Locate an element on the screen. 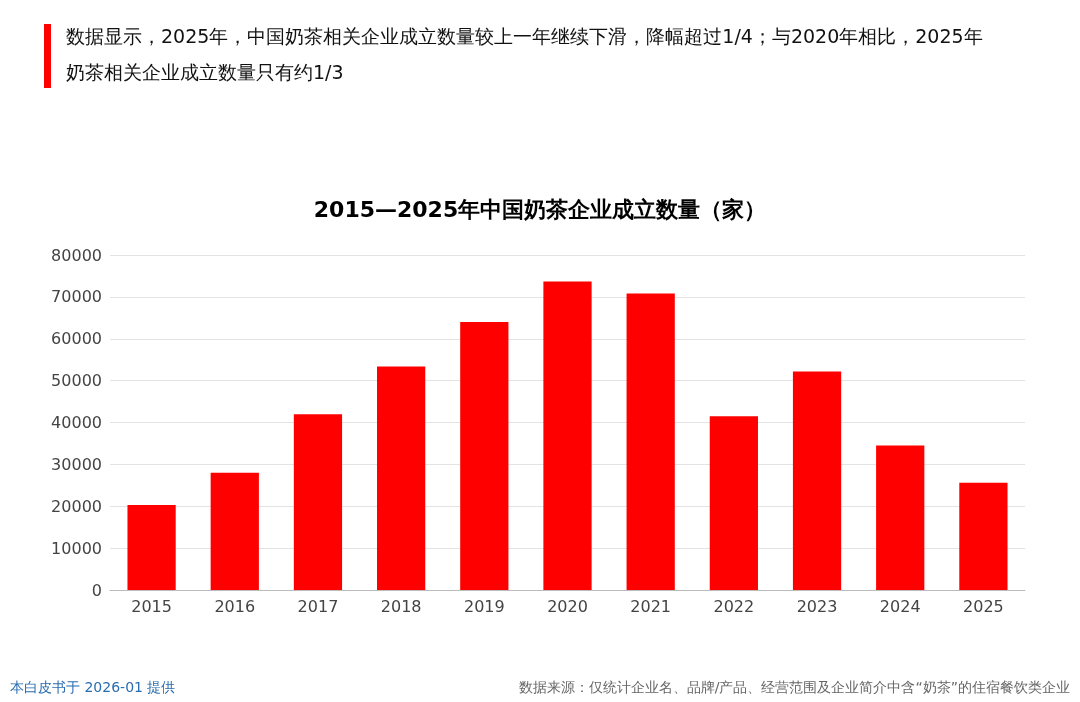 The image size is (1080, 702). x-tick-label: 2023 is located at coordinates (817, 606).